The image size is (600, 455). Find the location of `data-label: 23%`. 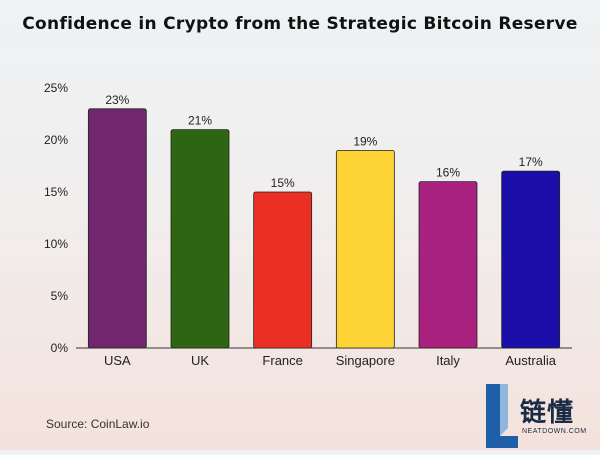

data-label: 23% is located at coordinates (117, 100).